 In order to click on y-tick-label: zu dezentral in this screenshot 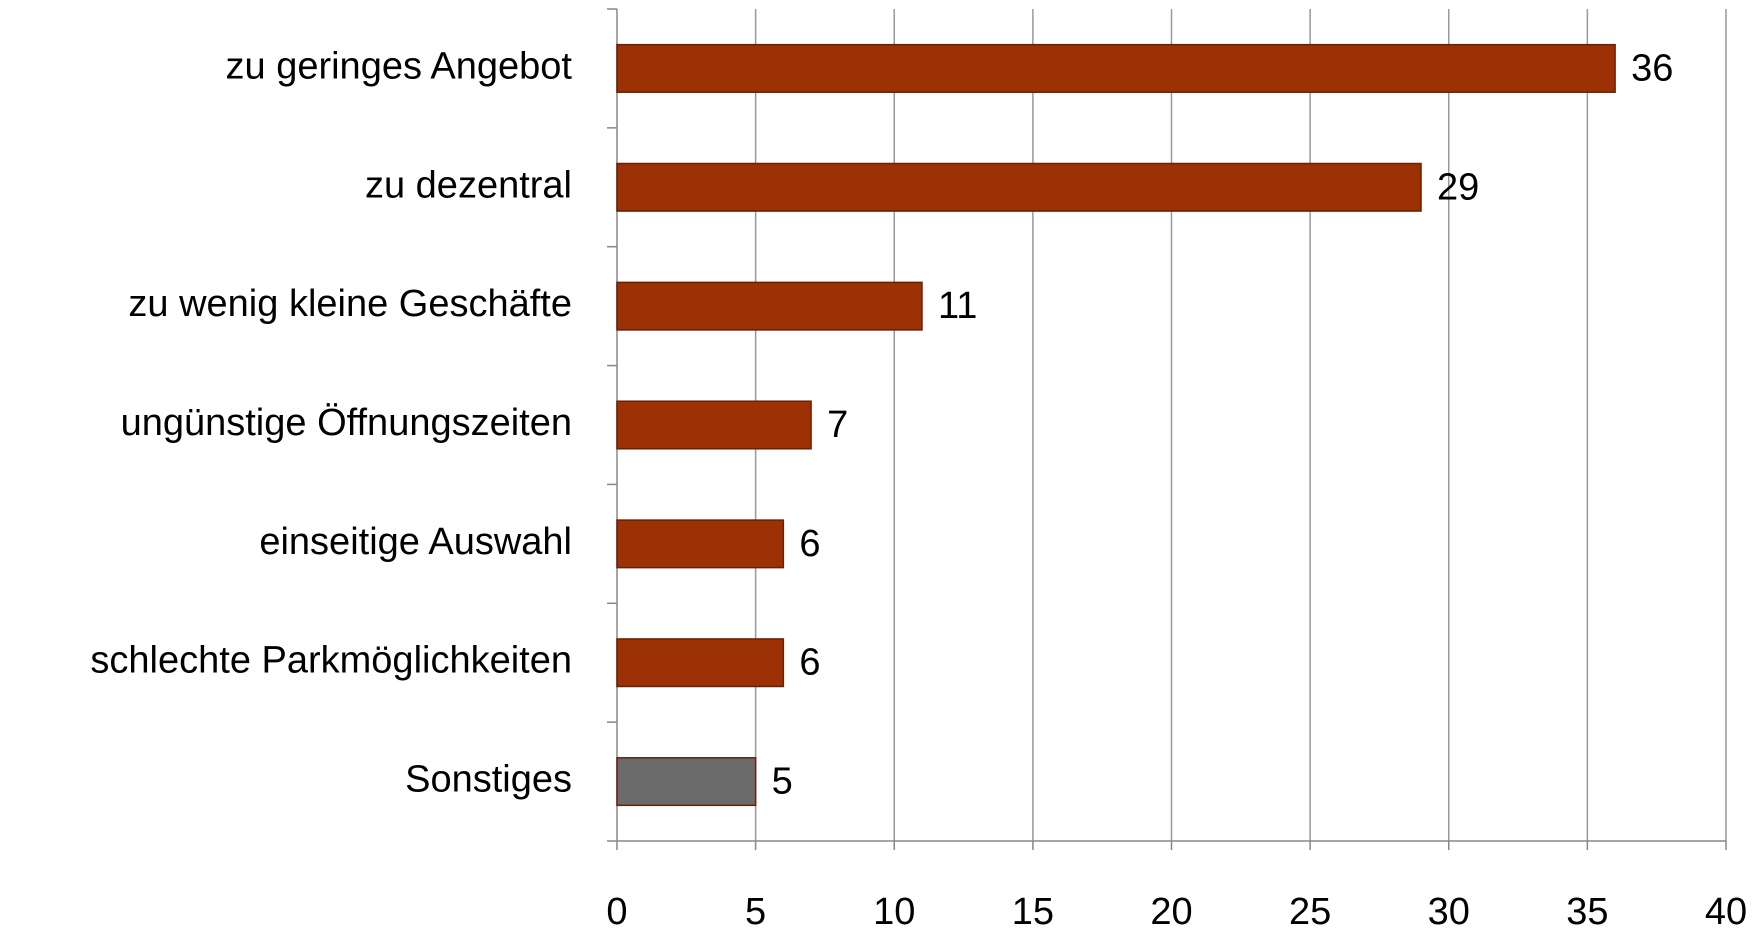, I will do `click(468, 185)`.